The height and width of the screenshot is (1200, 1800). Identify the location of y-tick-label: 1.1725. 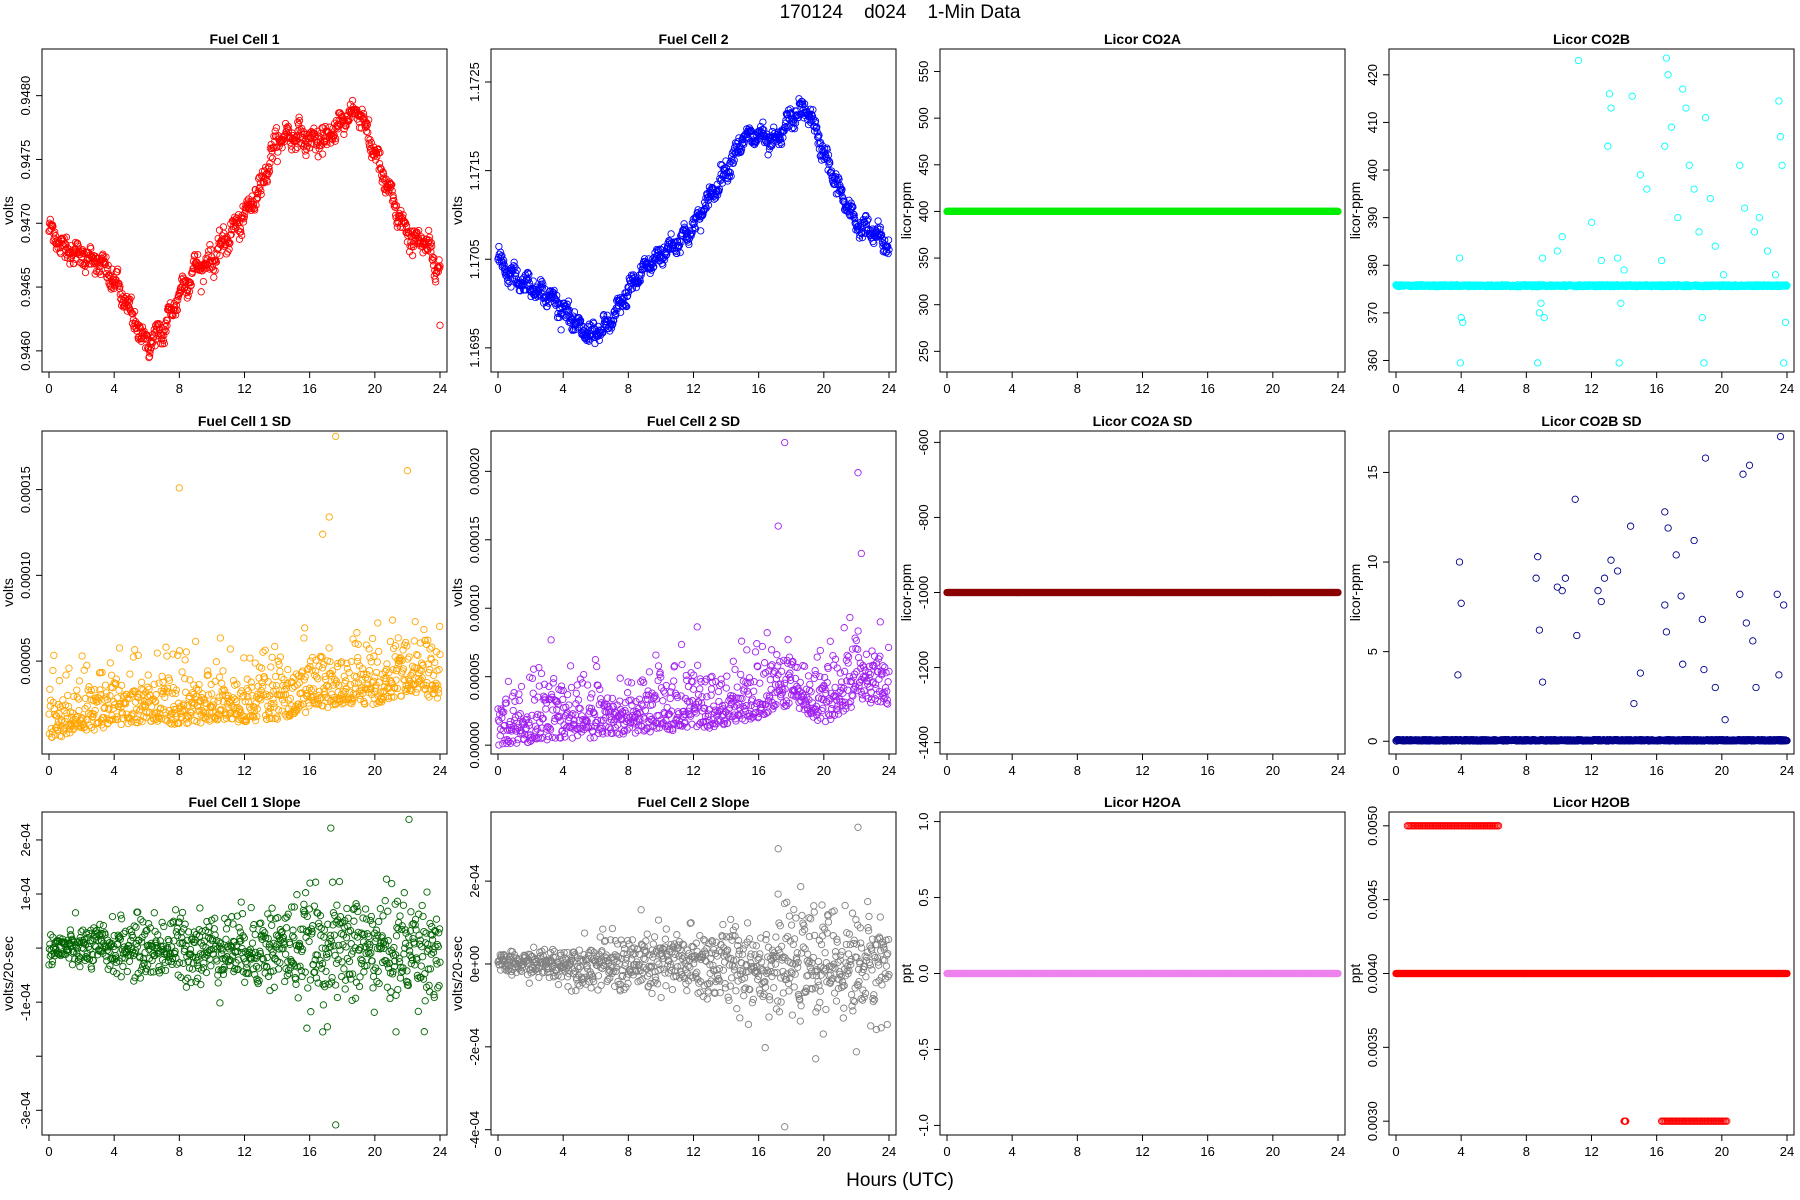
(474, 82).